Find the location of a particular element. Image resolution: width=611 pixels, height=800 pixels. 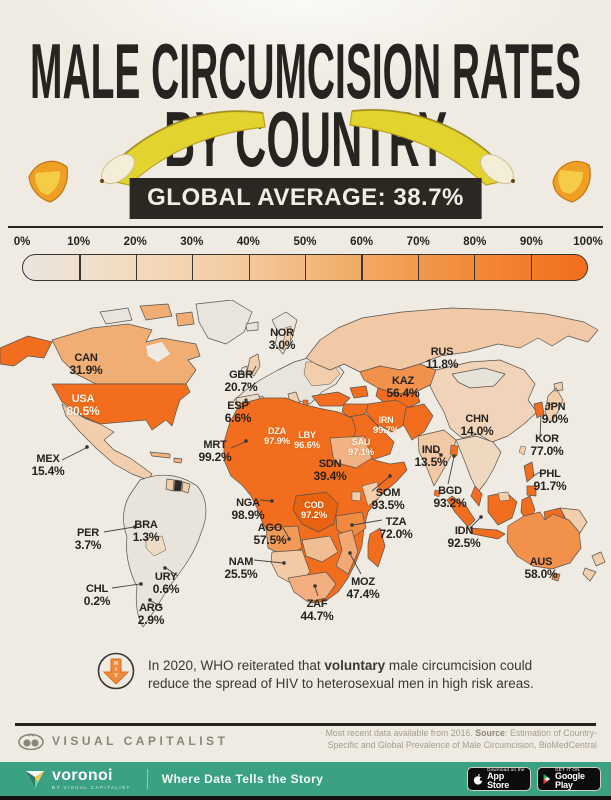

apple-icon is located at coordinates (478, 779).